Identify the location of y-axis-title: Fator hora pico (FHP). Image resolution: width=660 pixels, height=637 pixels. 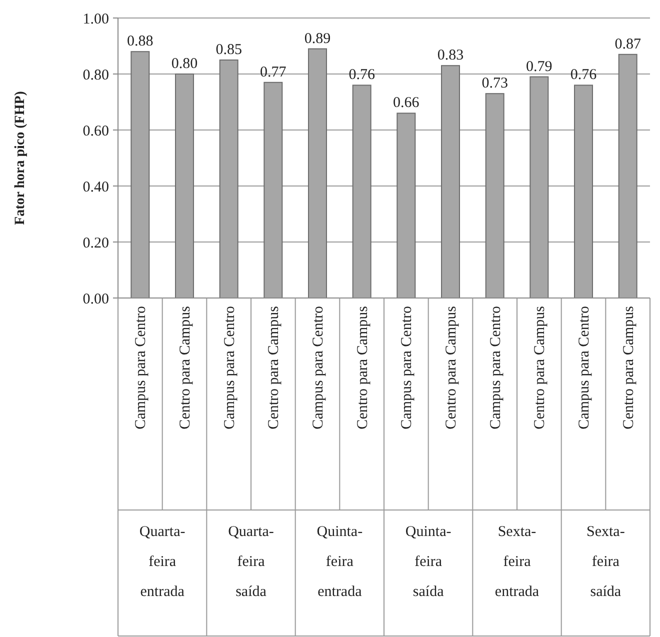
(20, 157).